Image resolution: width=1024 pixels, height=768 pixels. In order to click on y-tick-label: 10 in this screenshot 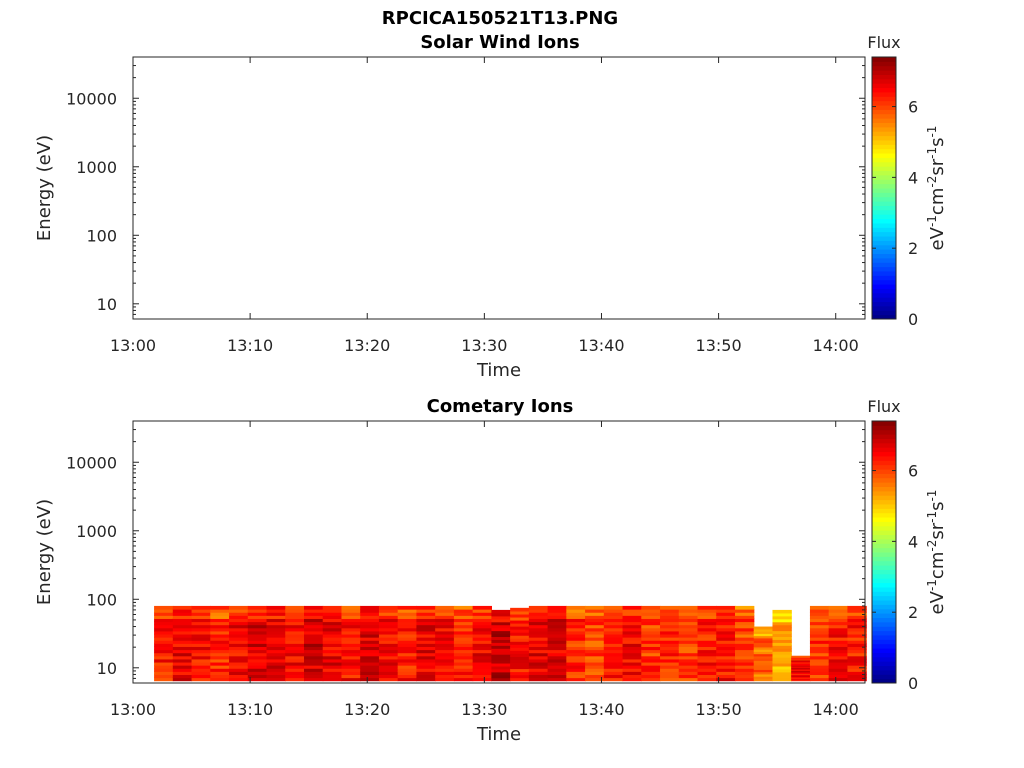, I will do `click(107, 668)`.